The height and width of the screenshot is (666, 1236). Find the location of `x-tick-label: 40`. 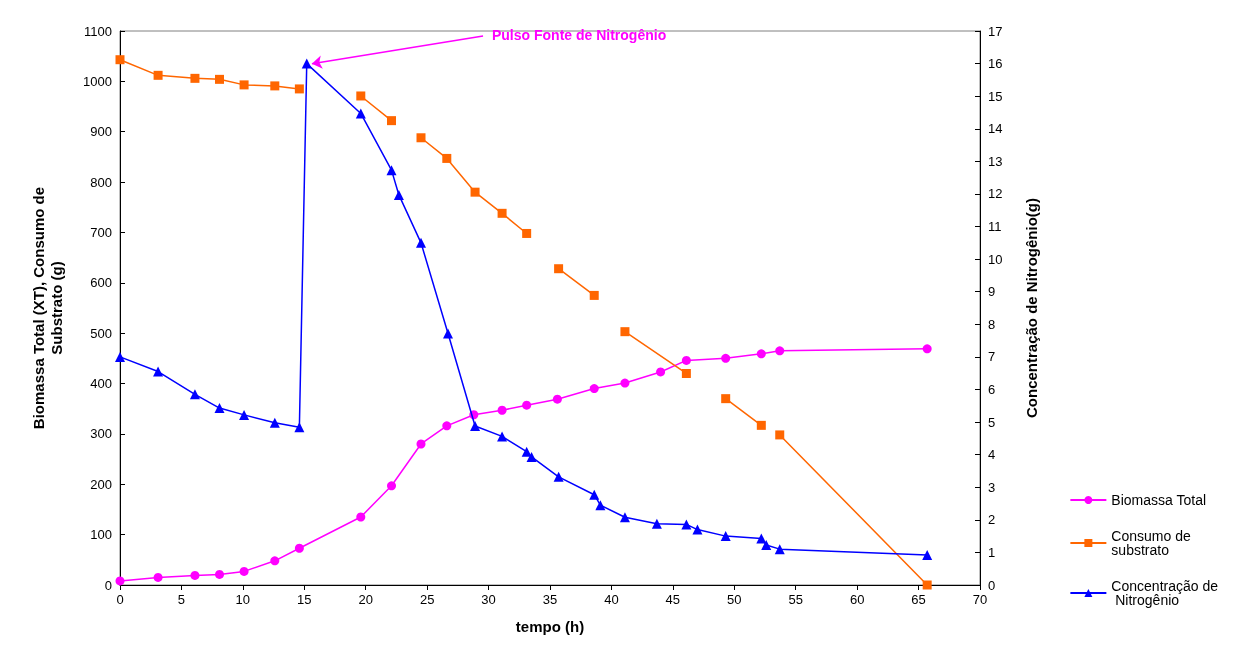

x-tick-label: 40 is located at coordinates (611, 599).